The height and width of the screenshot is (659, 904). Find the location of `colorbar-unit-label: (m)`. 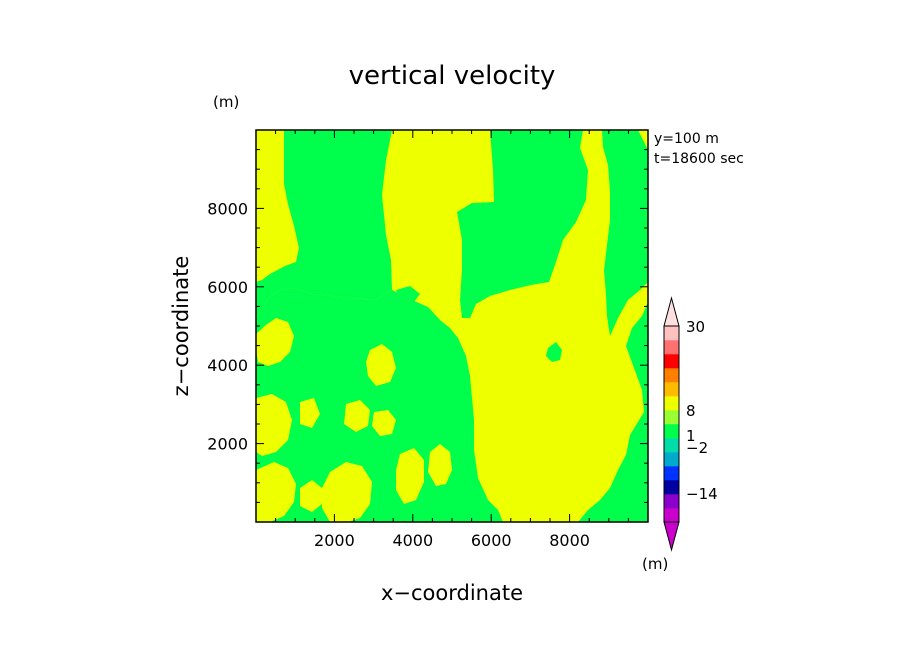

colorbar-unit-label: (m) is located at coordinates (655, 564).